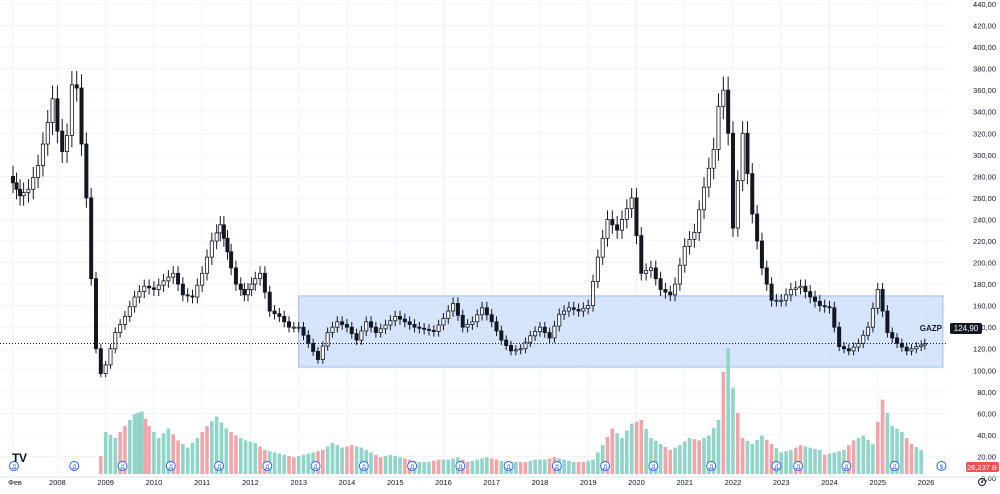  Describe the element at coordinates (57, 482) in the screenshot. I see `time-tick-label: 2008` at that location.